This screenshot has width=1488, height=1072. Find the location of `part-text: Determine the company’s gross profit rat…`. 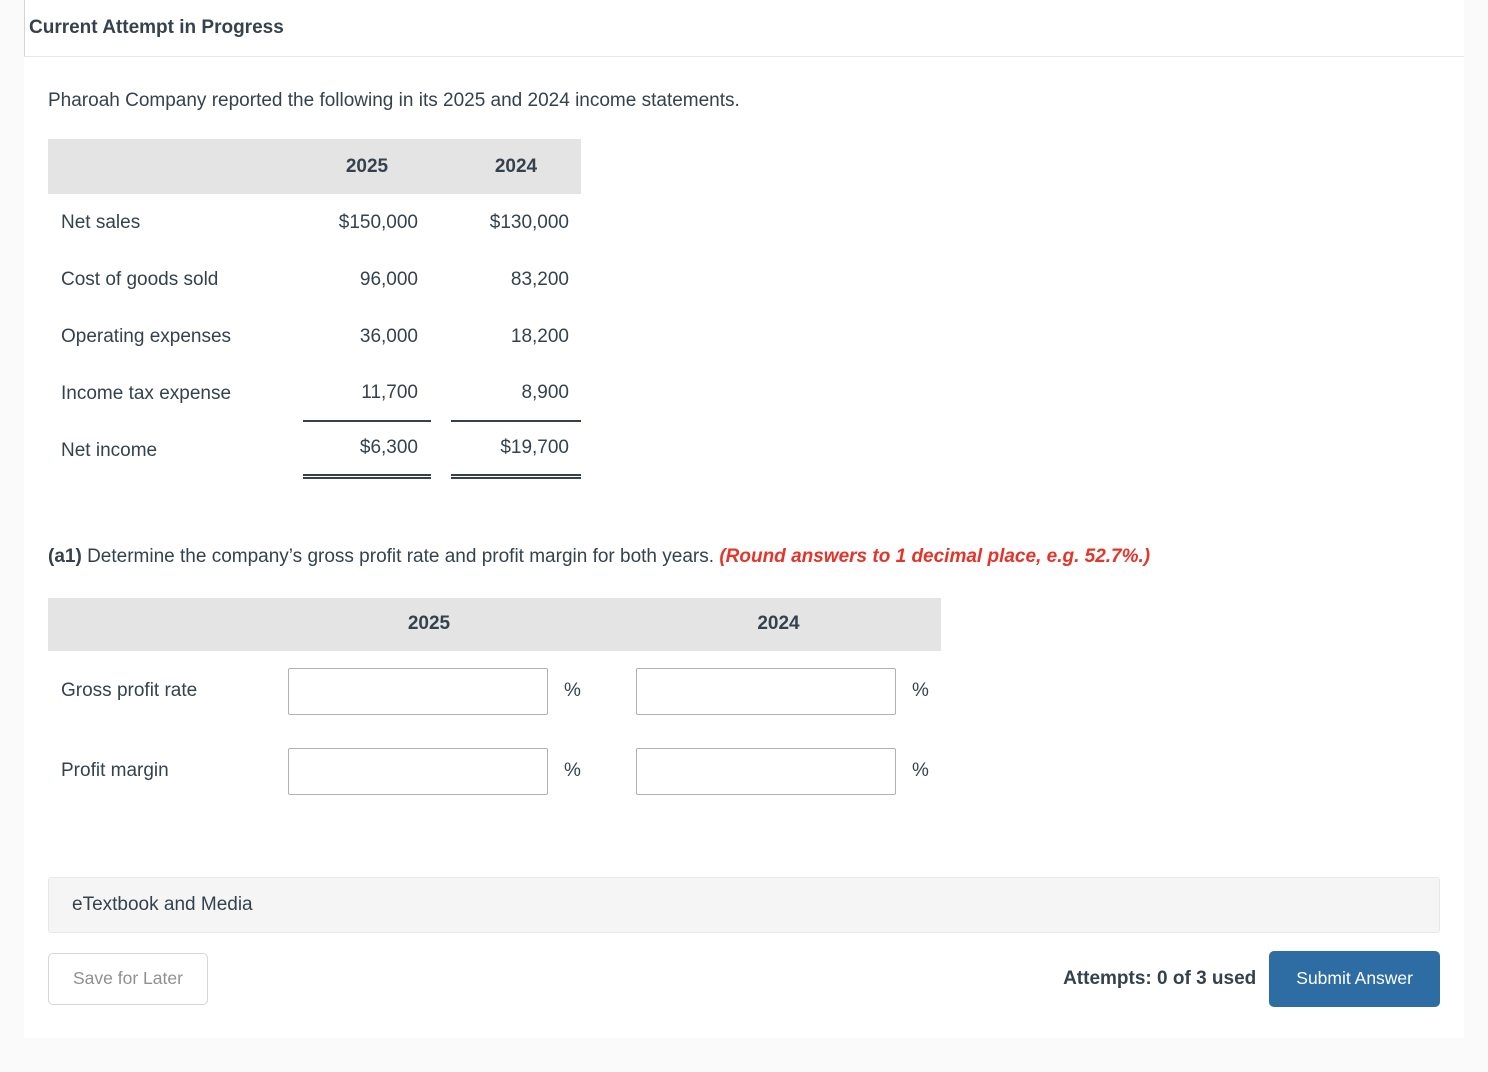

part-text: Determine the company’s gross profit rat… is located at coordinates (401, 556).